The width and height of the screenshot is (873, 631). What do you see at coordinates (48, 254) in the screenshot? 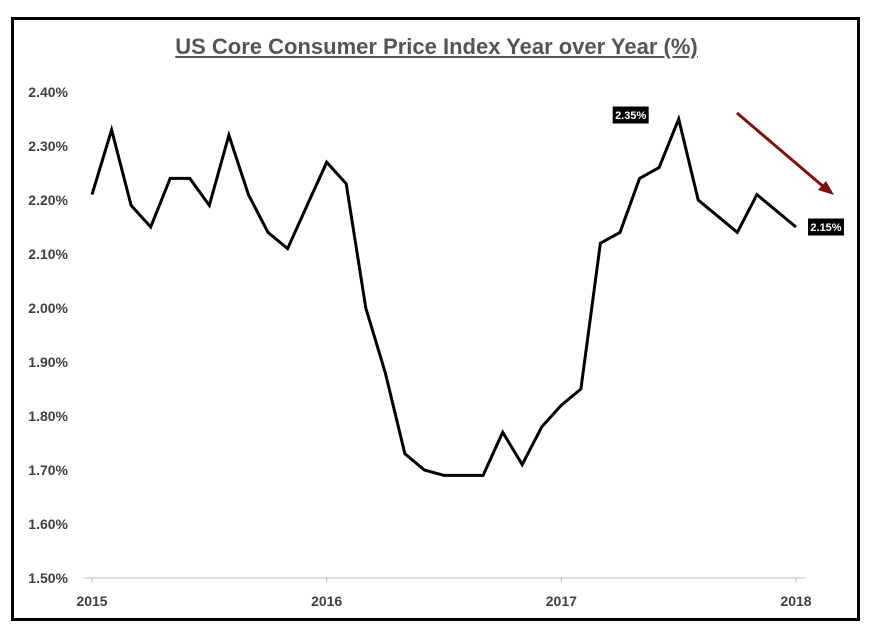
I see `y-tick-label: 2.10%` at bounding box center [48, 254].